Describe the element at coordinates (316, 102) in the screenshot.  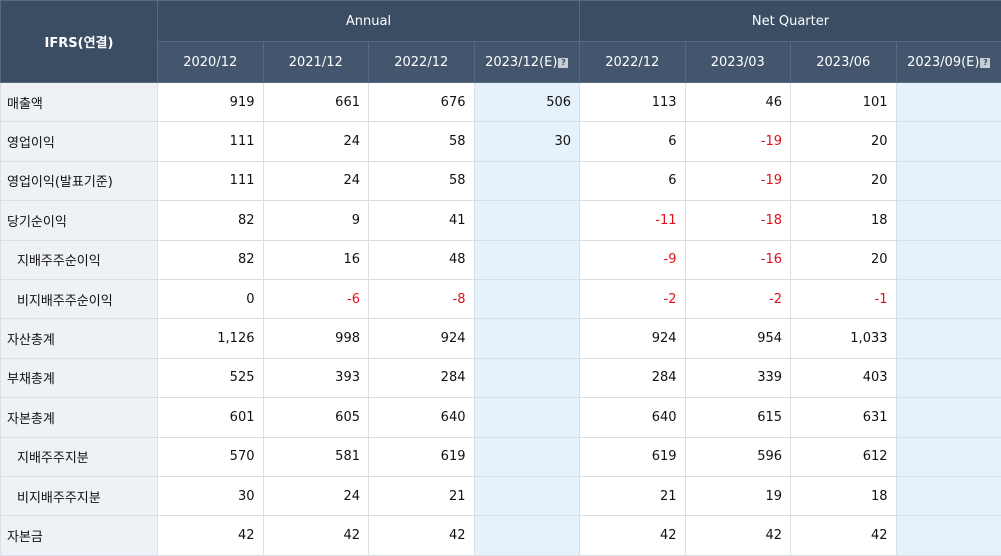
I see `value-cell: 661` at that location.